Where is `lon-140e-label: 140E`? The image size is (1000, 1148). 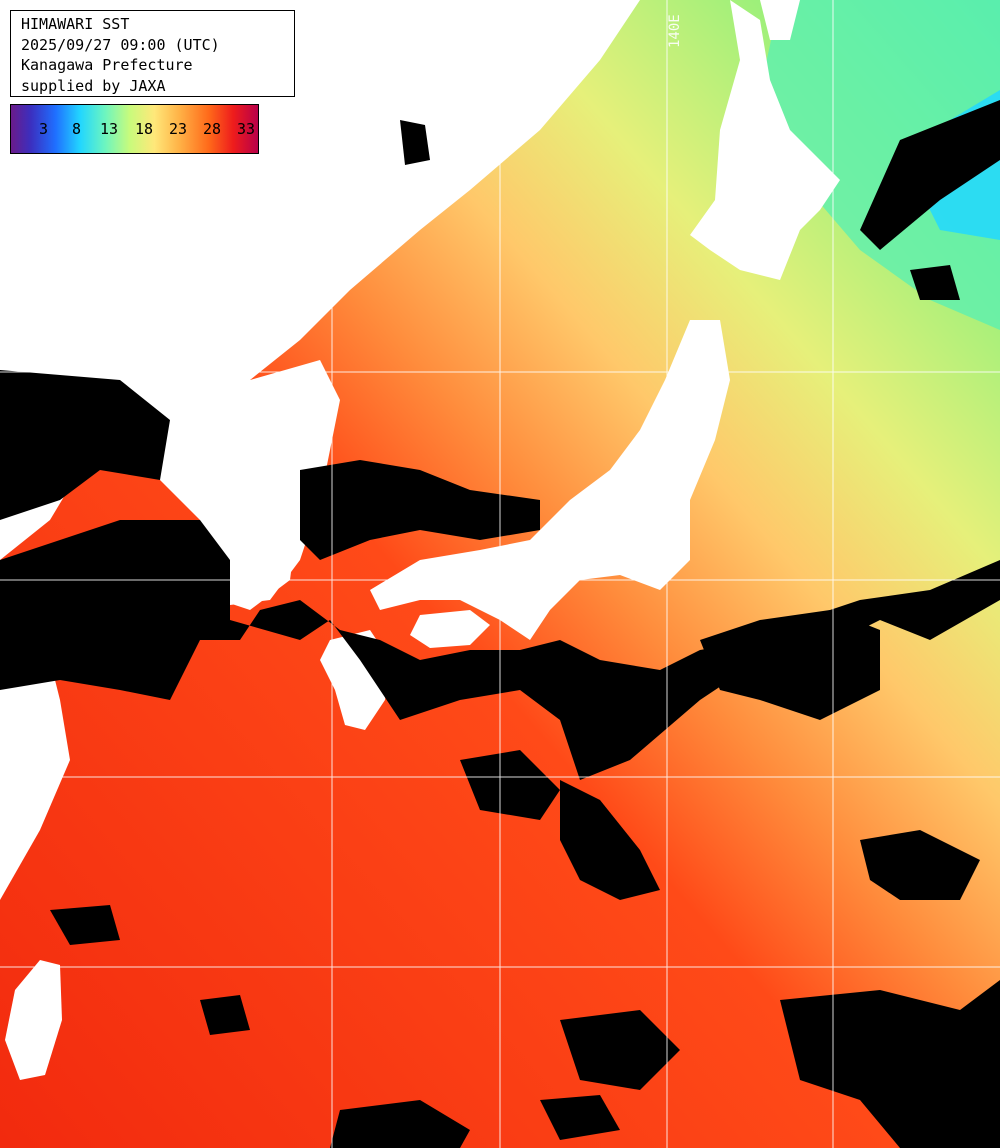 lon-140e-label: 140E is located at coordinates (675, 31).